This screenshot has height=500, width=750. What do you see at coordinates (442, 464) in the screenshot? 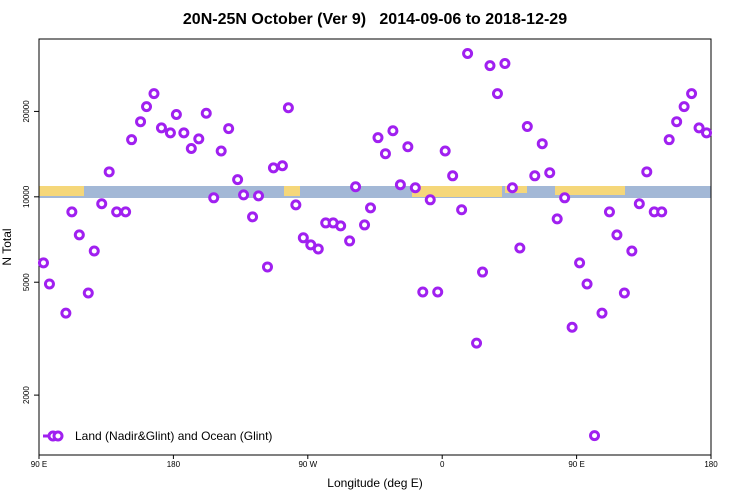
I see `x-tick-label: 0` at bounding box center [442, 464].